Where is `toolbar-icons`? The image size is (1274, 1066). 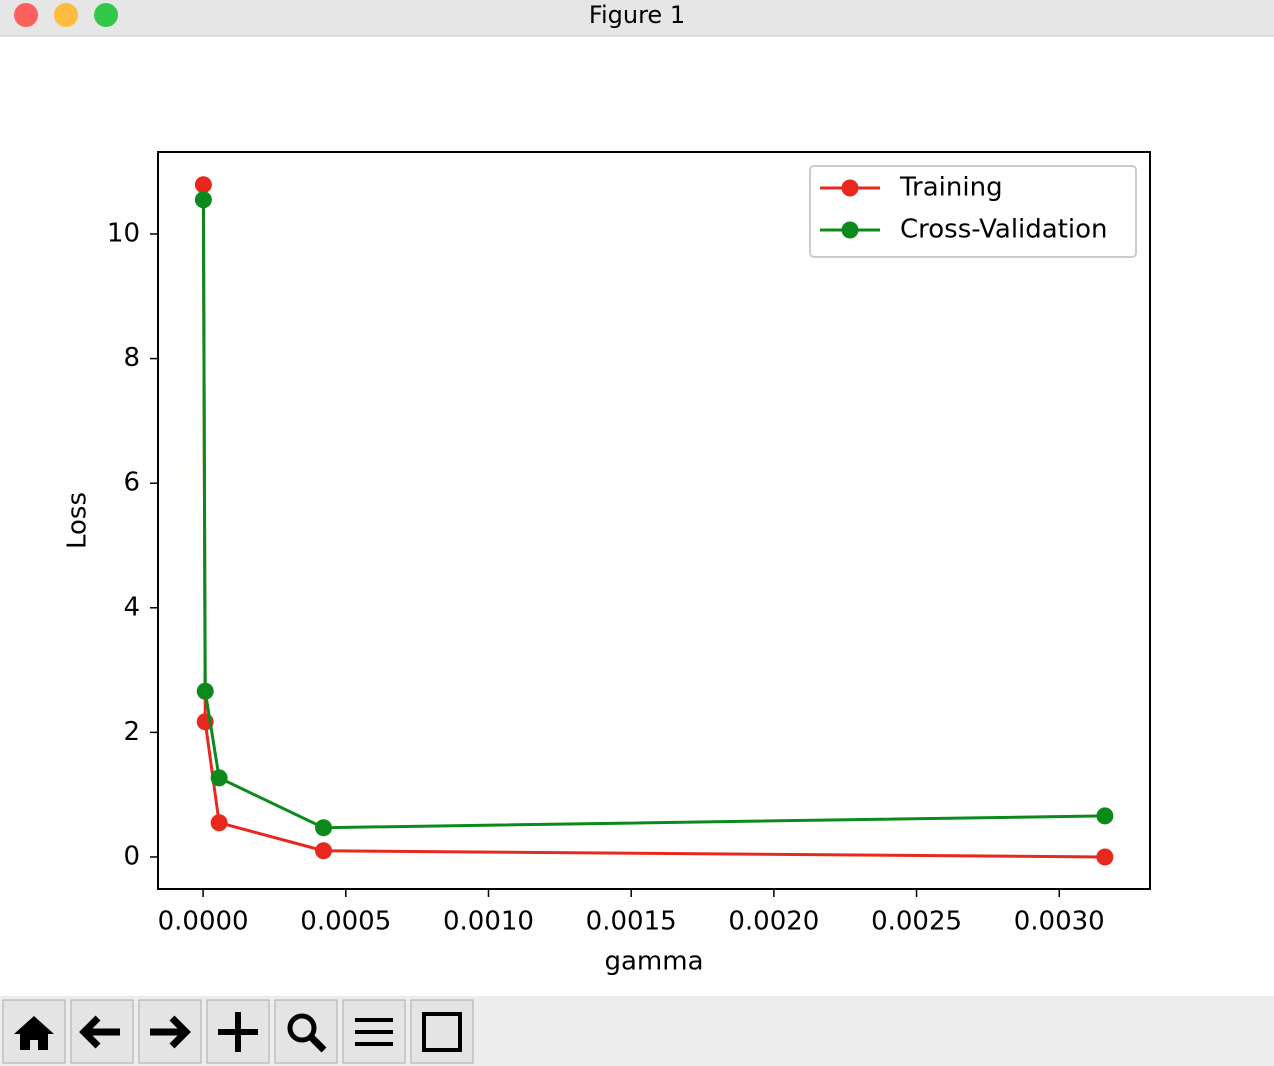
toolbar-icons is located at coordinates (238, 1032).